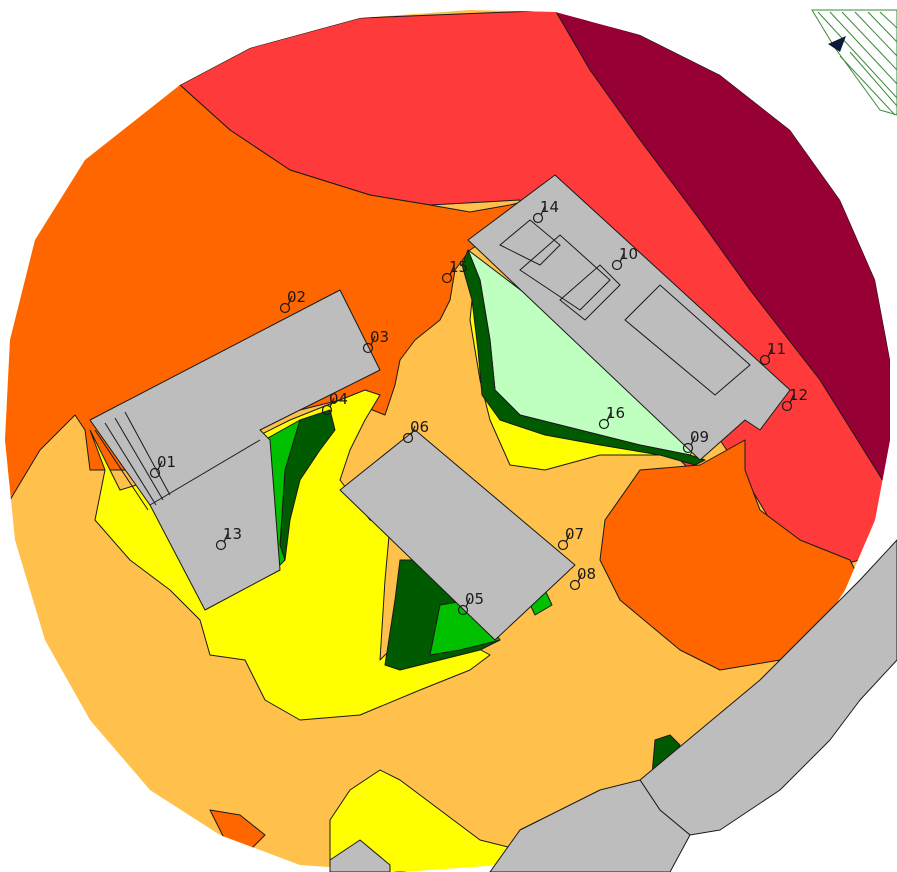 The width and height of the screenshot is (897, 872). What do you see at coordinates (166, 462) in the screenshot?
I see `receiver-label: 01` at bounding box center [166, 462].